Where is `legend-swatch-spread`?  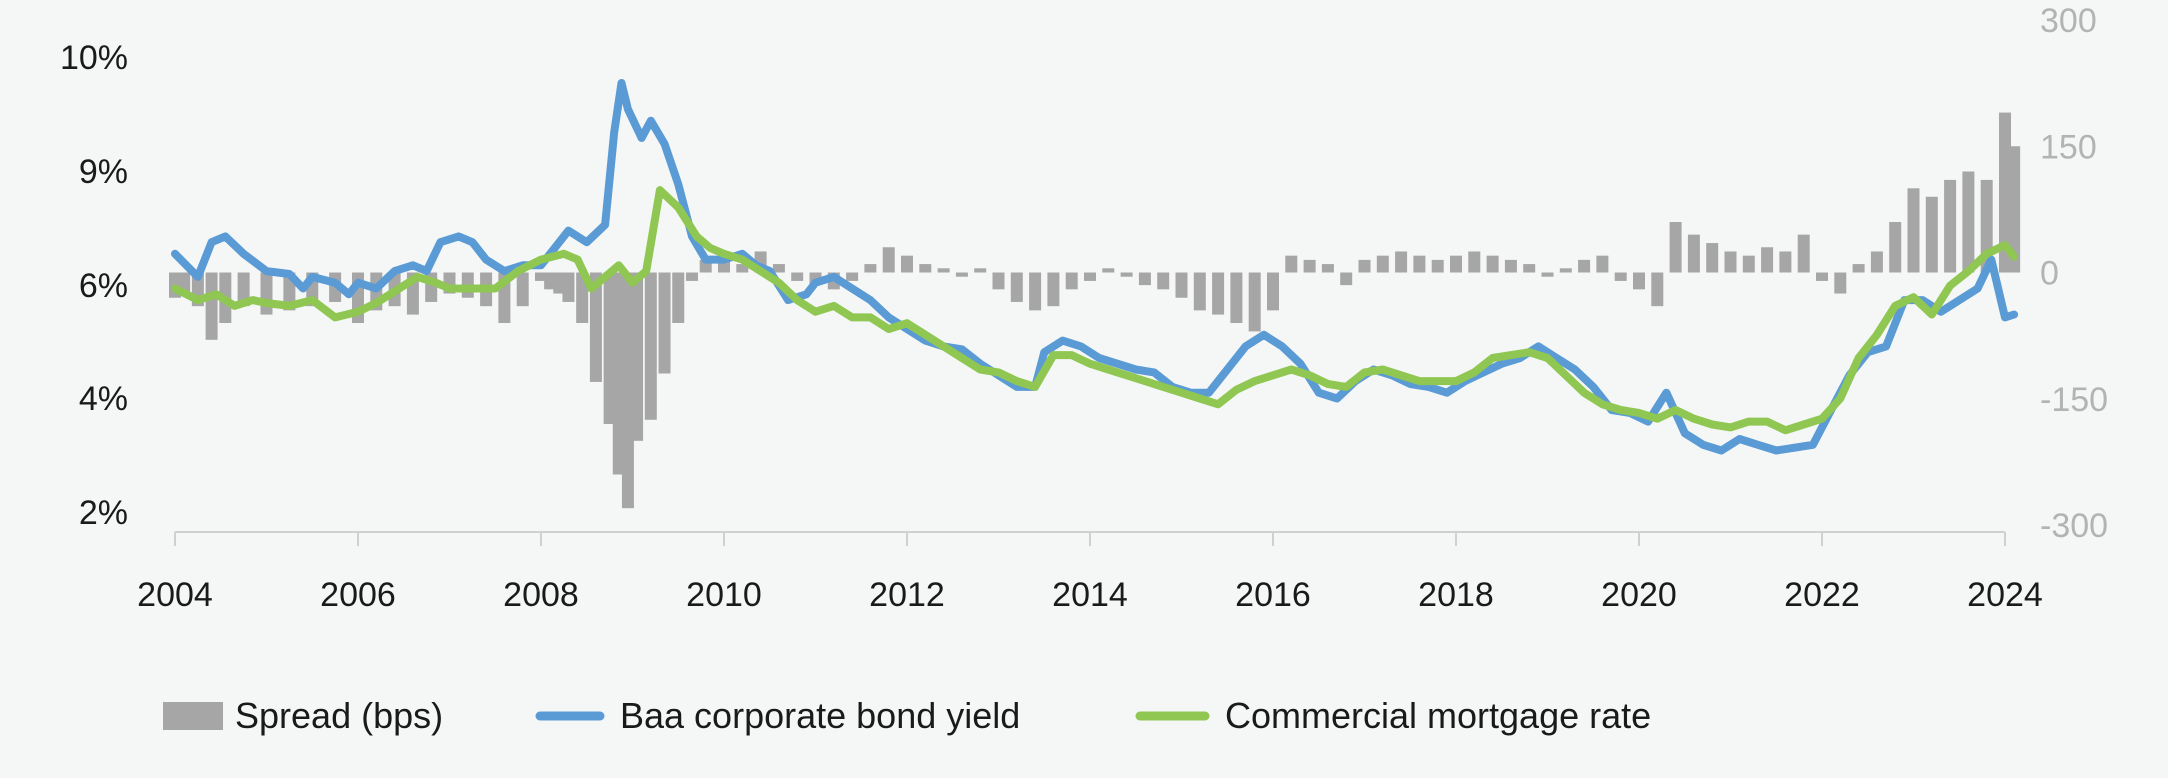 legend-swatch-spread is located at coordinates (193, 716).